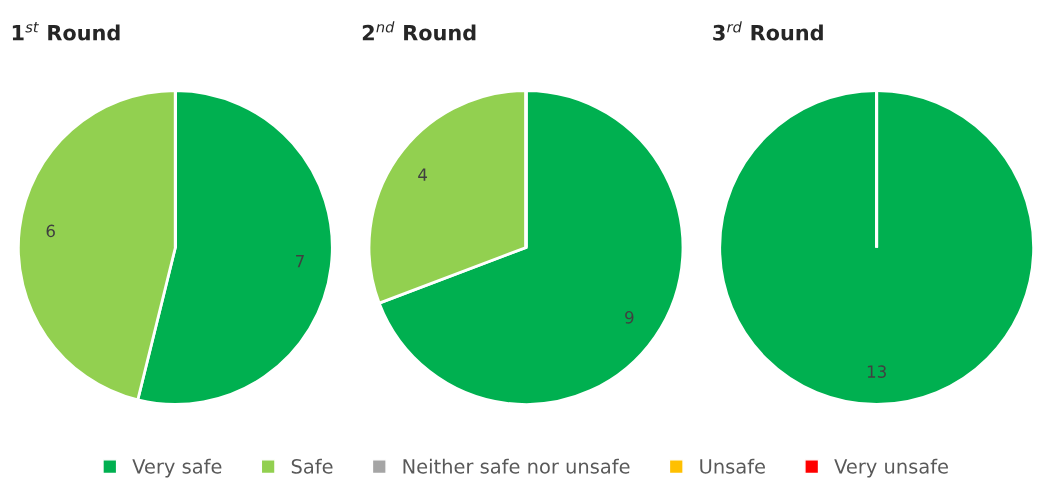 This screenshot has width=1052, height=495. Describe the element at coordinates (629, 317) in the screenshot. I see `data-label: 9` at that location.